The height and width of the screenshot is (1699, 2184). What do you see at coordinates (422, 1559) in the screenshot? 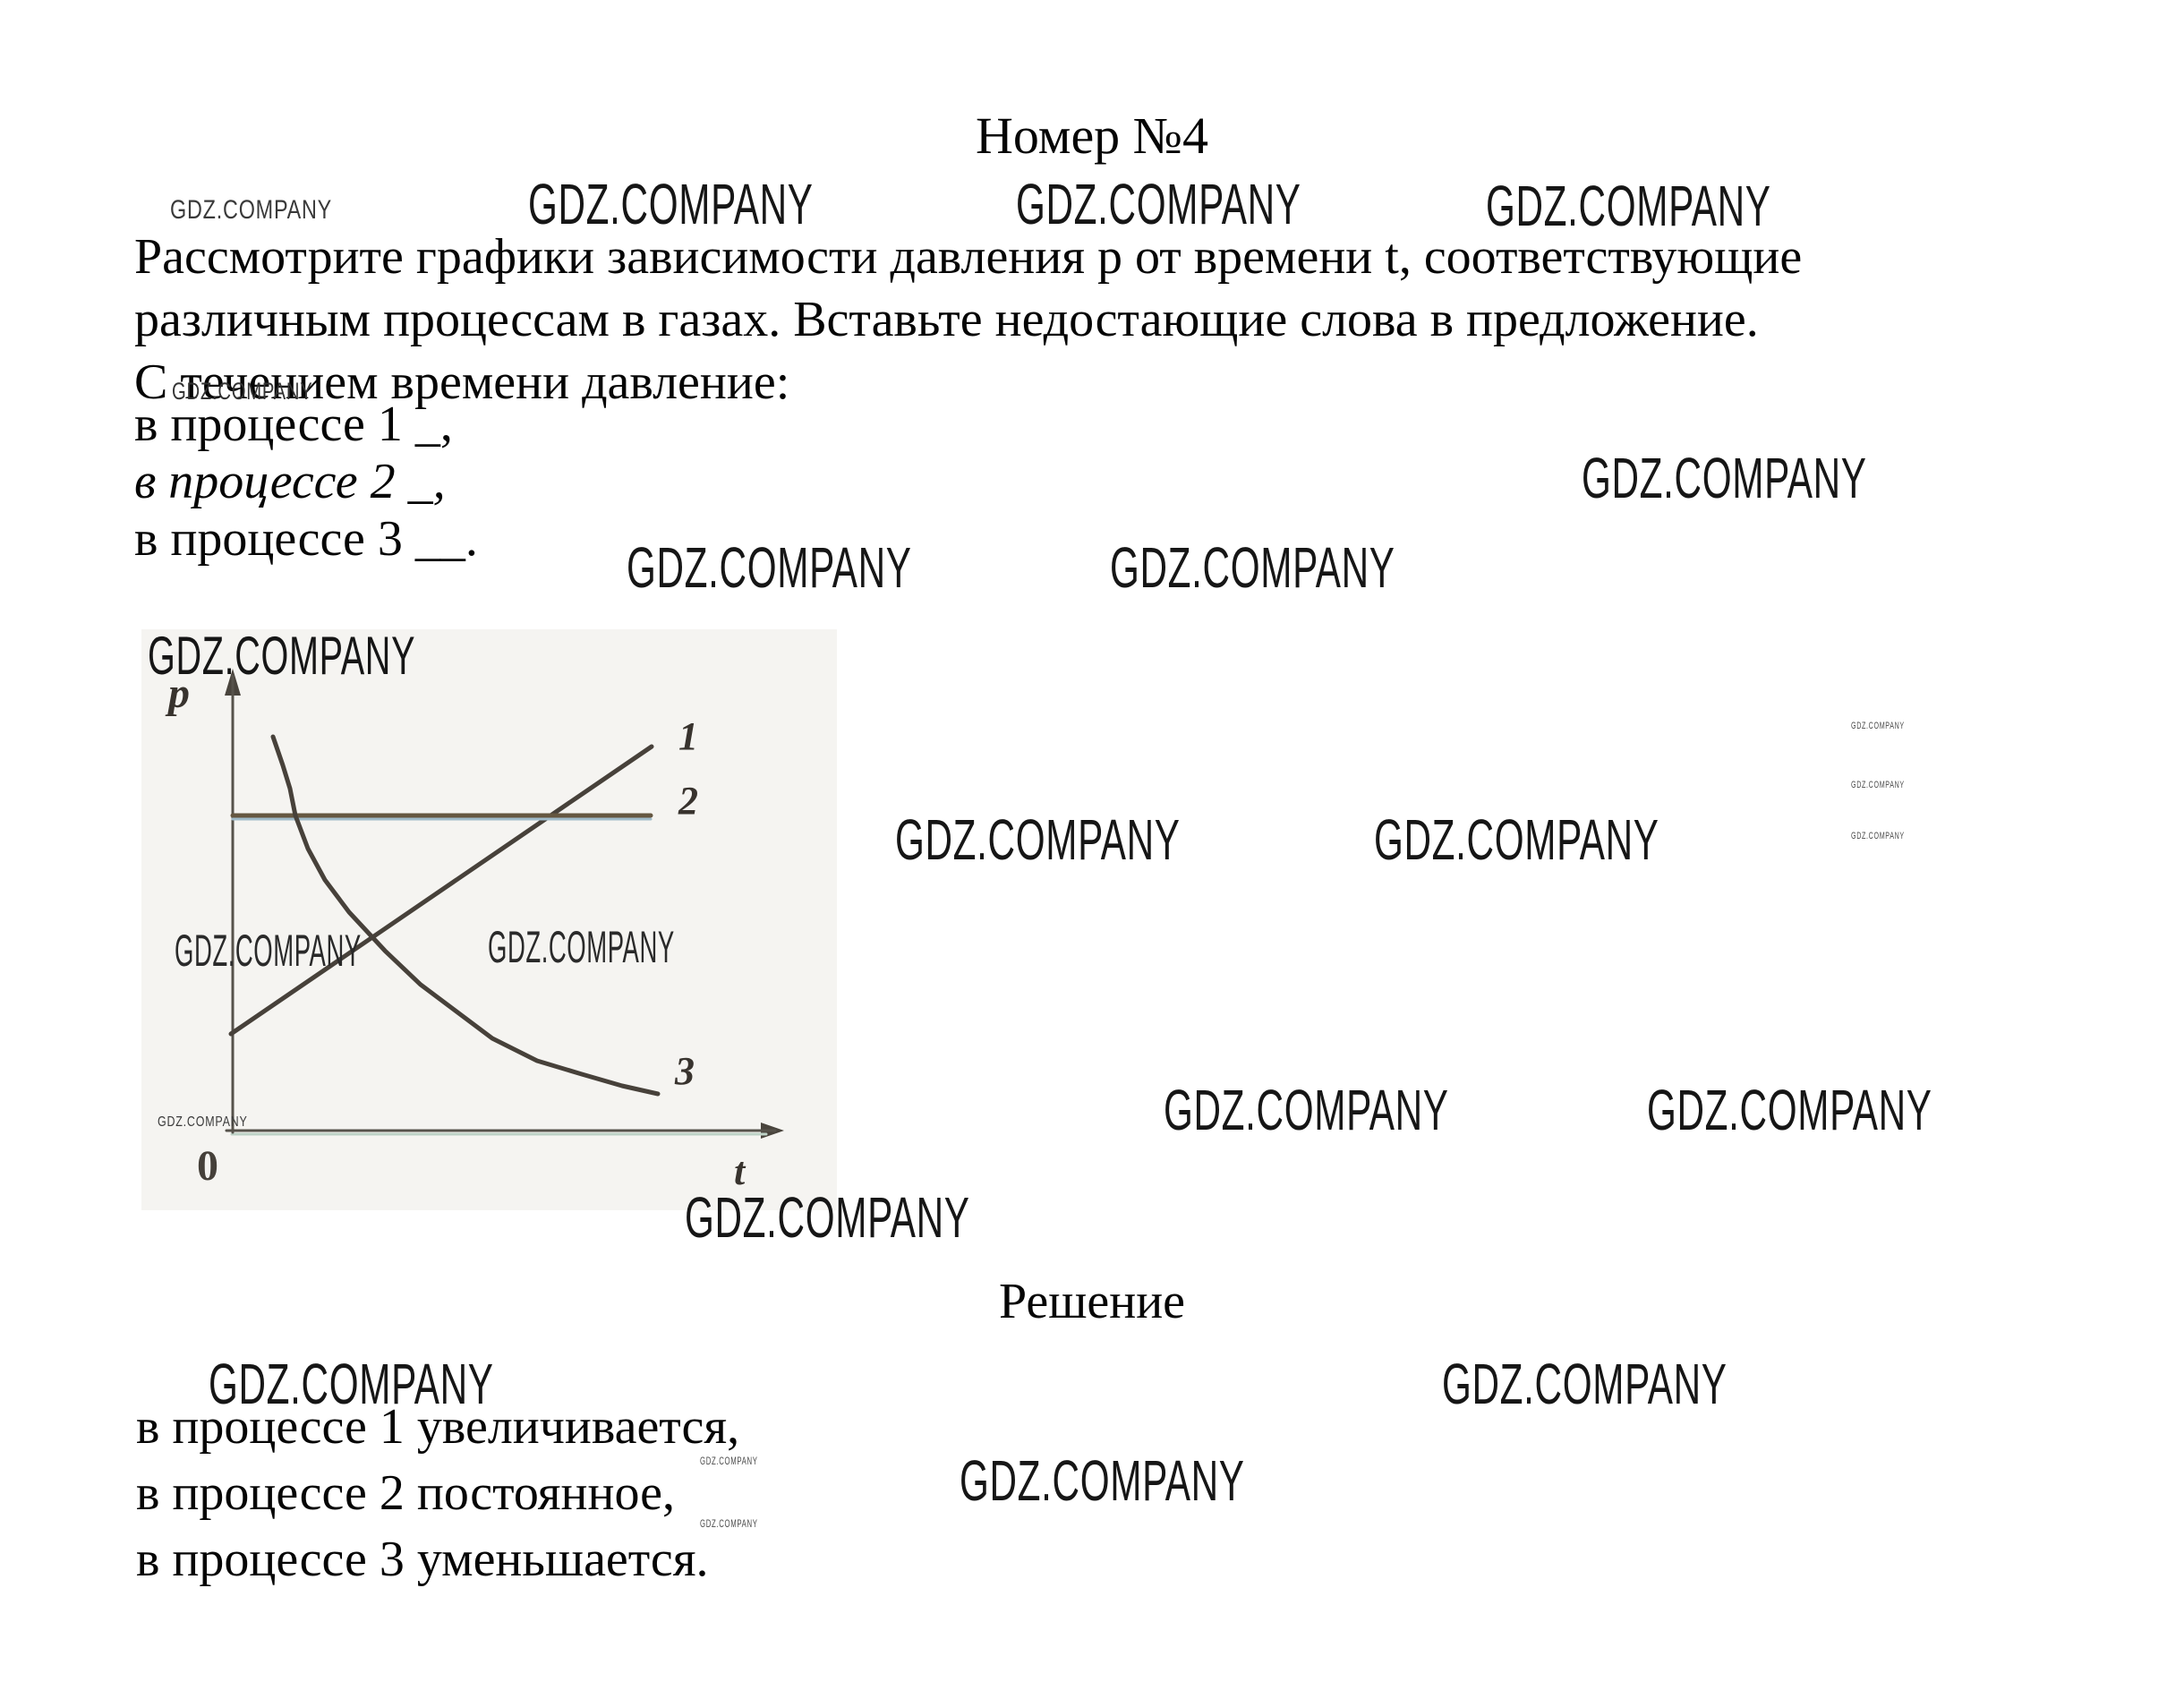
I see `solution-item-process-3: в процессе 3 уменьшается.` at bounding box center [422, 1559].